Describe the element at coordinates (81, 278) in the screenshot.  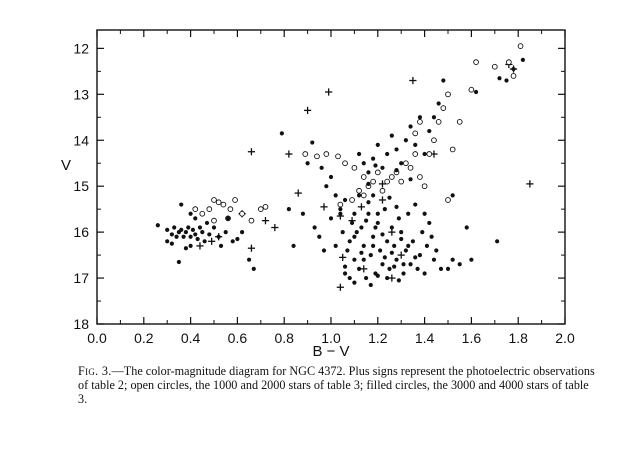
I see `y-tick-label: 17` at that location.